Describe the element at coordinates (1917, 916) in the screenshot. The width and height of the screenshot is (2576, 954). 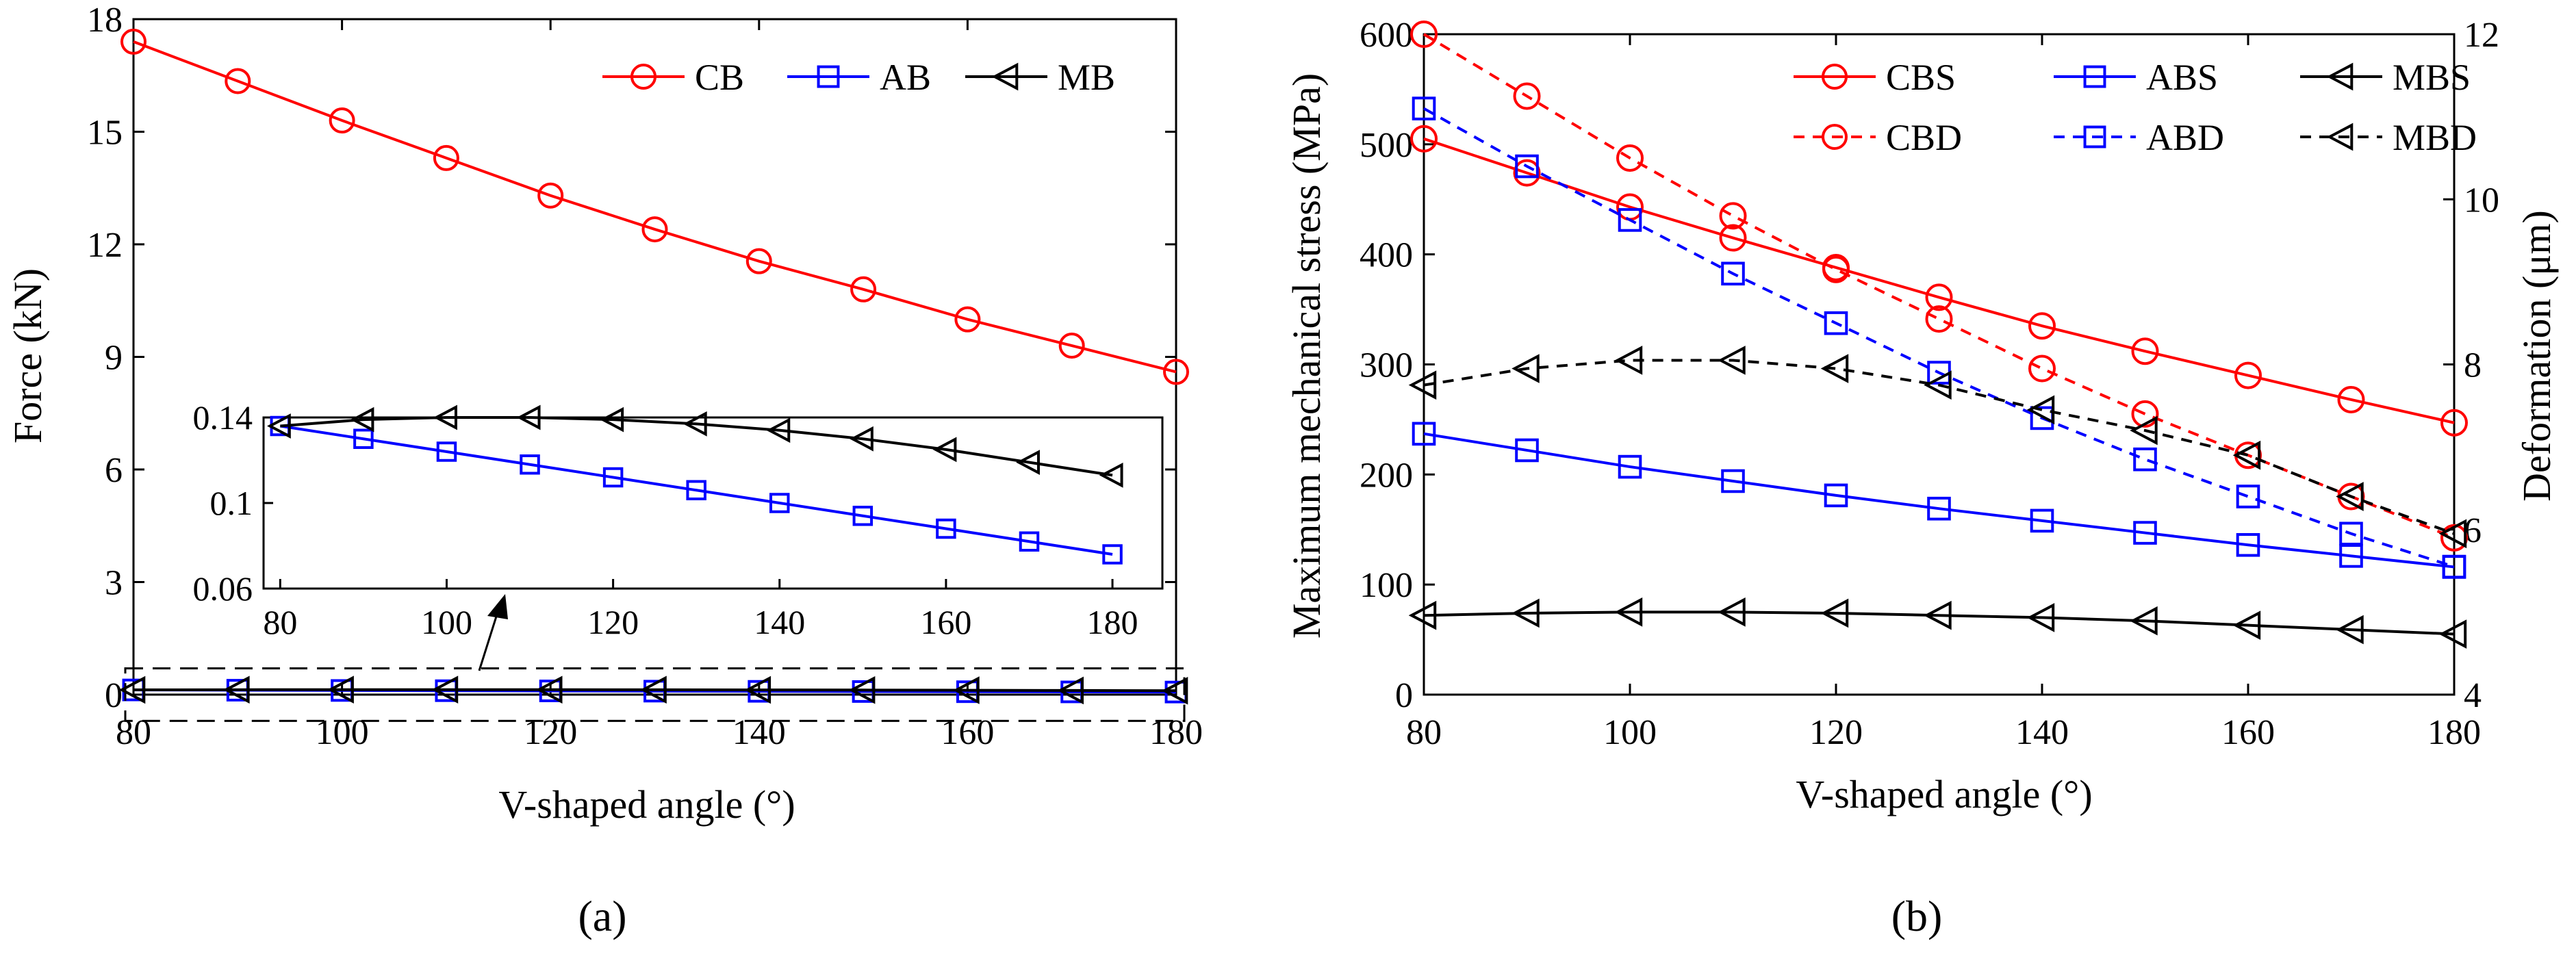
I see `panel-b-label: (b)` at that location.